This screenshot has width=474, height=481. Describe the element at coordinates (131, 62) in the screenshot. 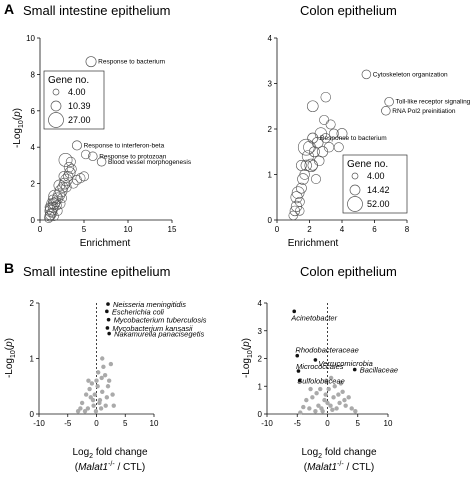

I see `point-label: Response to bacterium` at that location.